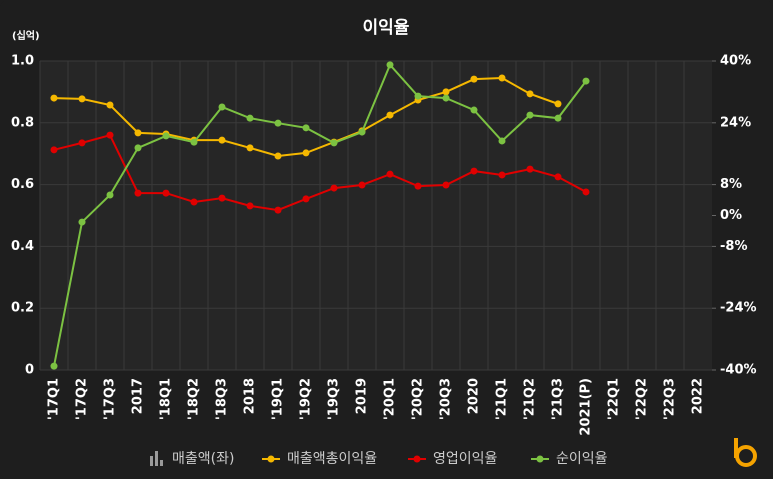 The height and width of the screenshot is (479, 773). What do you see at coordinates (203, 459) in the screenshot?
I see `legend-label: 매출액(좌)` at bounding box center [203, 459].